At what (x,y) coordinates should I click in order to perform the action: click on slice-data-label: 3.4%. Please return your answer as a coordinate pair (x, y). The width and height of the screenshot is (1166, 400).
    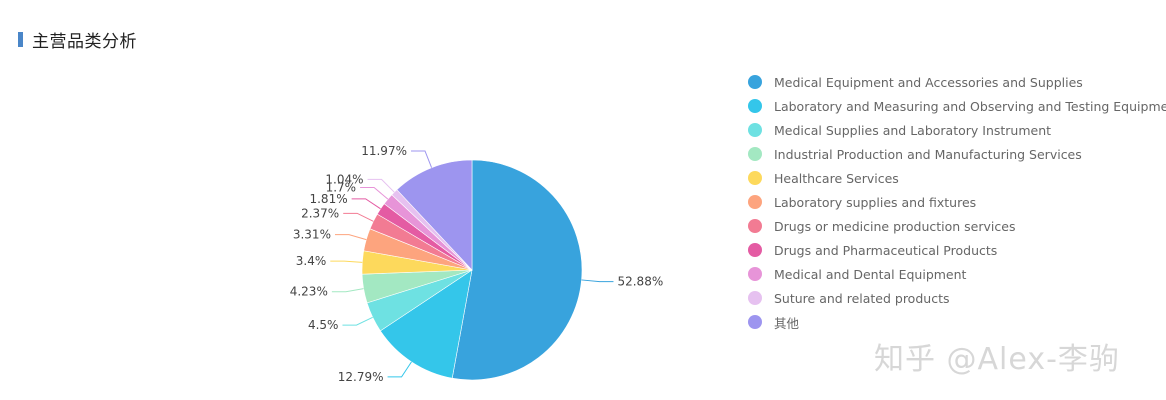
    Looking at the image, I should click on (311, 261).